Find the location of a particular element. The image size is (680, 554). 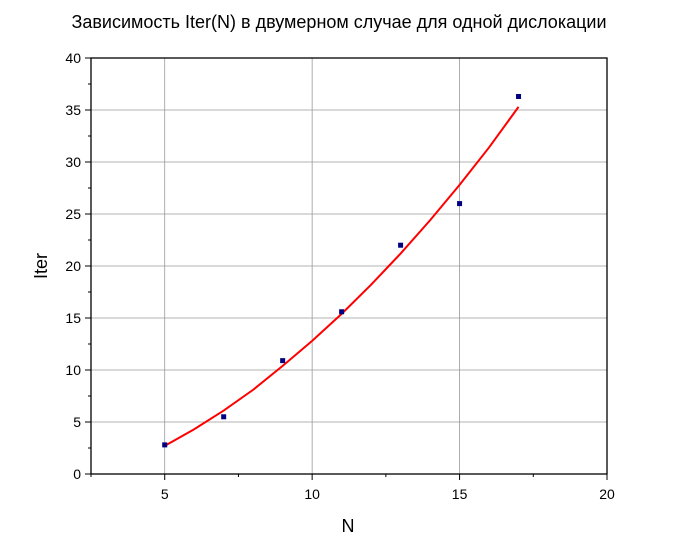

x-axis-label: N is located at coordinates (348, 526).